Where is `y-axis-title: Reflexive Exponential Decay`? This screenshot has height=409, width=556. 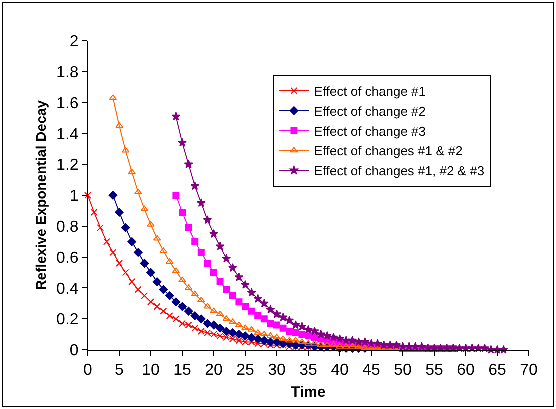
y-axis-title: Reflexive Exponential Decay is located at coordinates (41, 195).